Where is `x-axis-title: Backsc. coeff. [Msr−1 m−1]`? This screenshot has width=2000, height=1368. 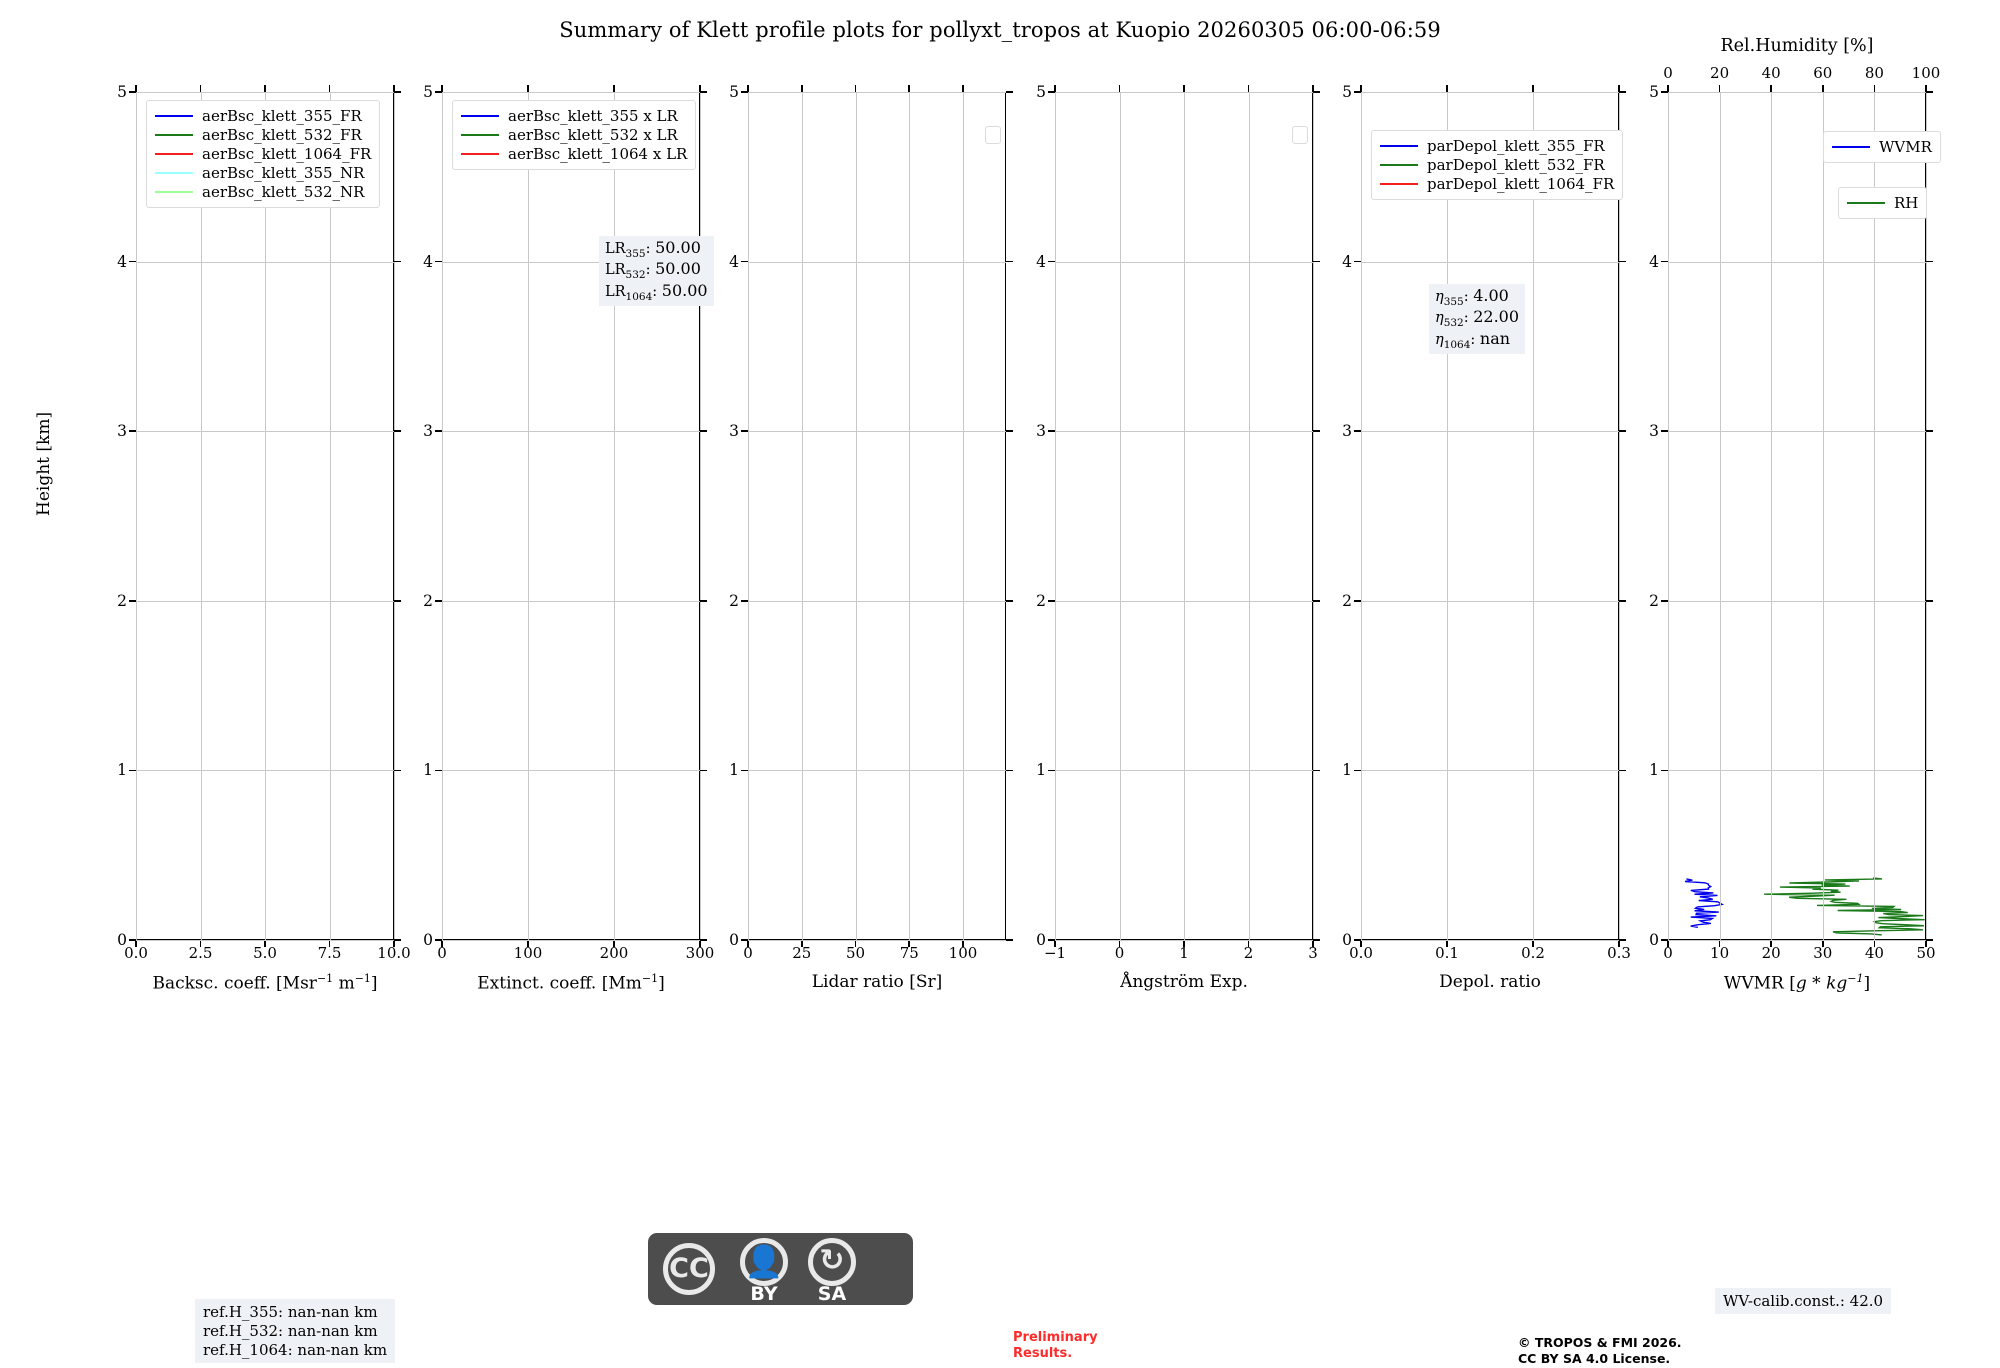
x-axis-title: Backsc. coeff. [Msr−1 m−1] is located at coordinates (265, 983).